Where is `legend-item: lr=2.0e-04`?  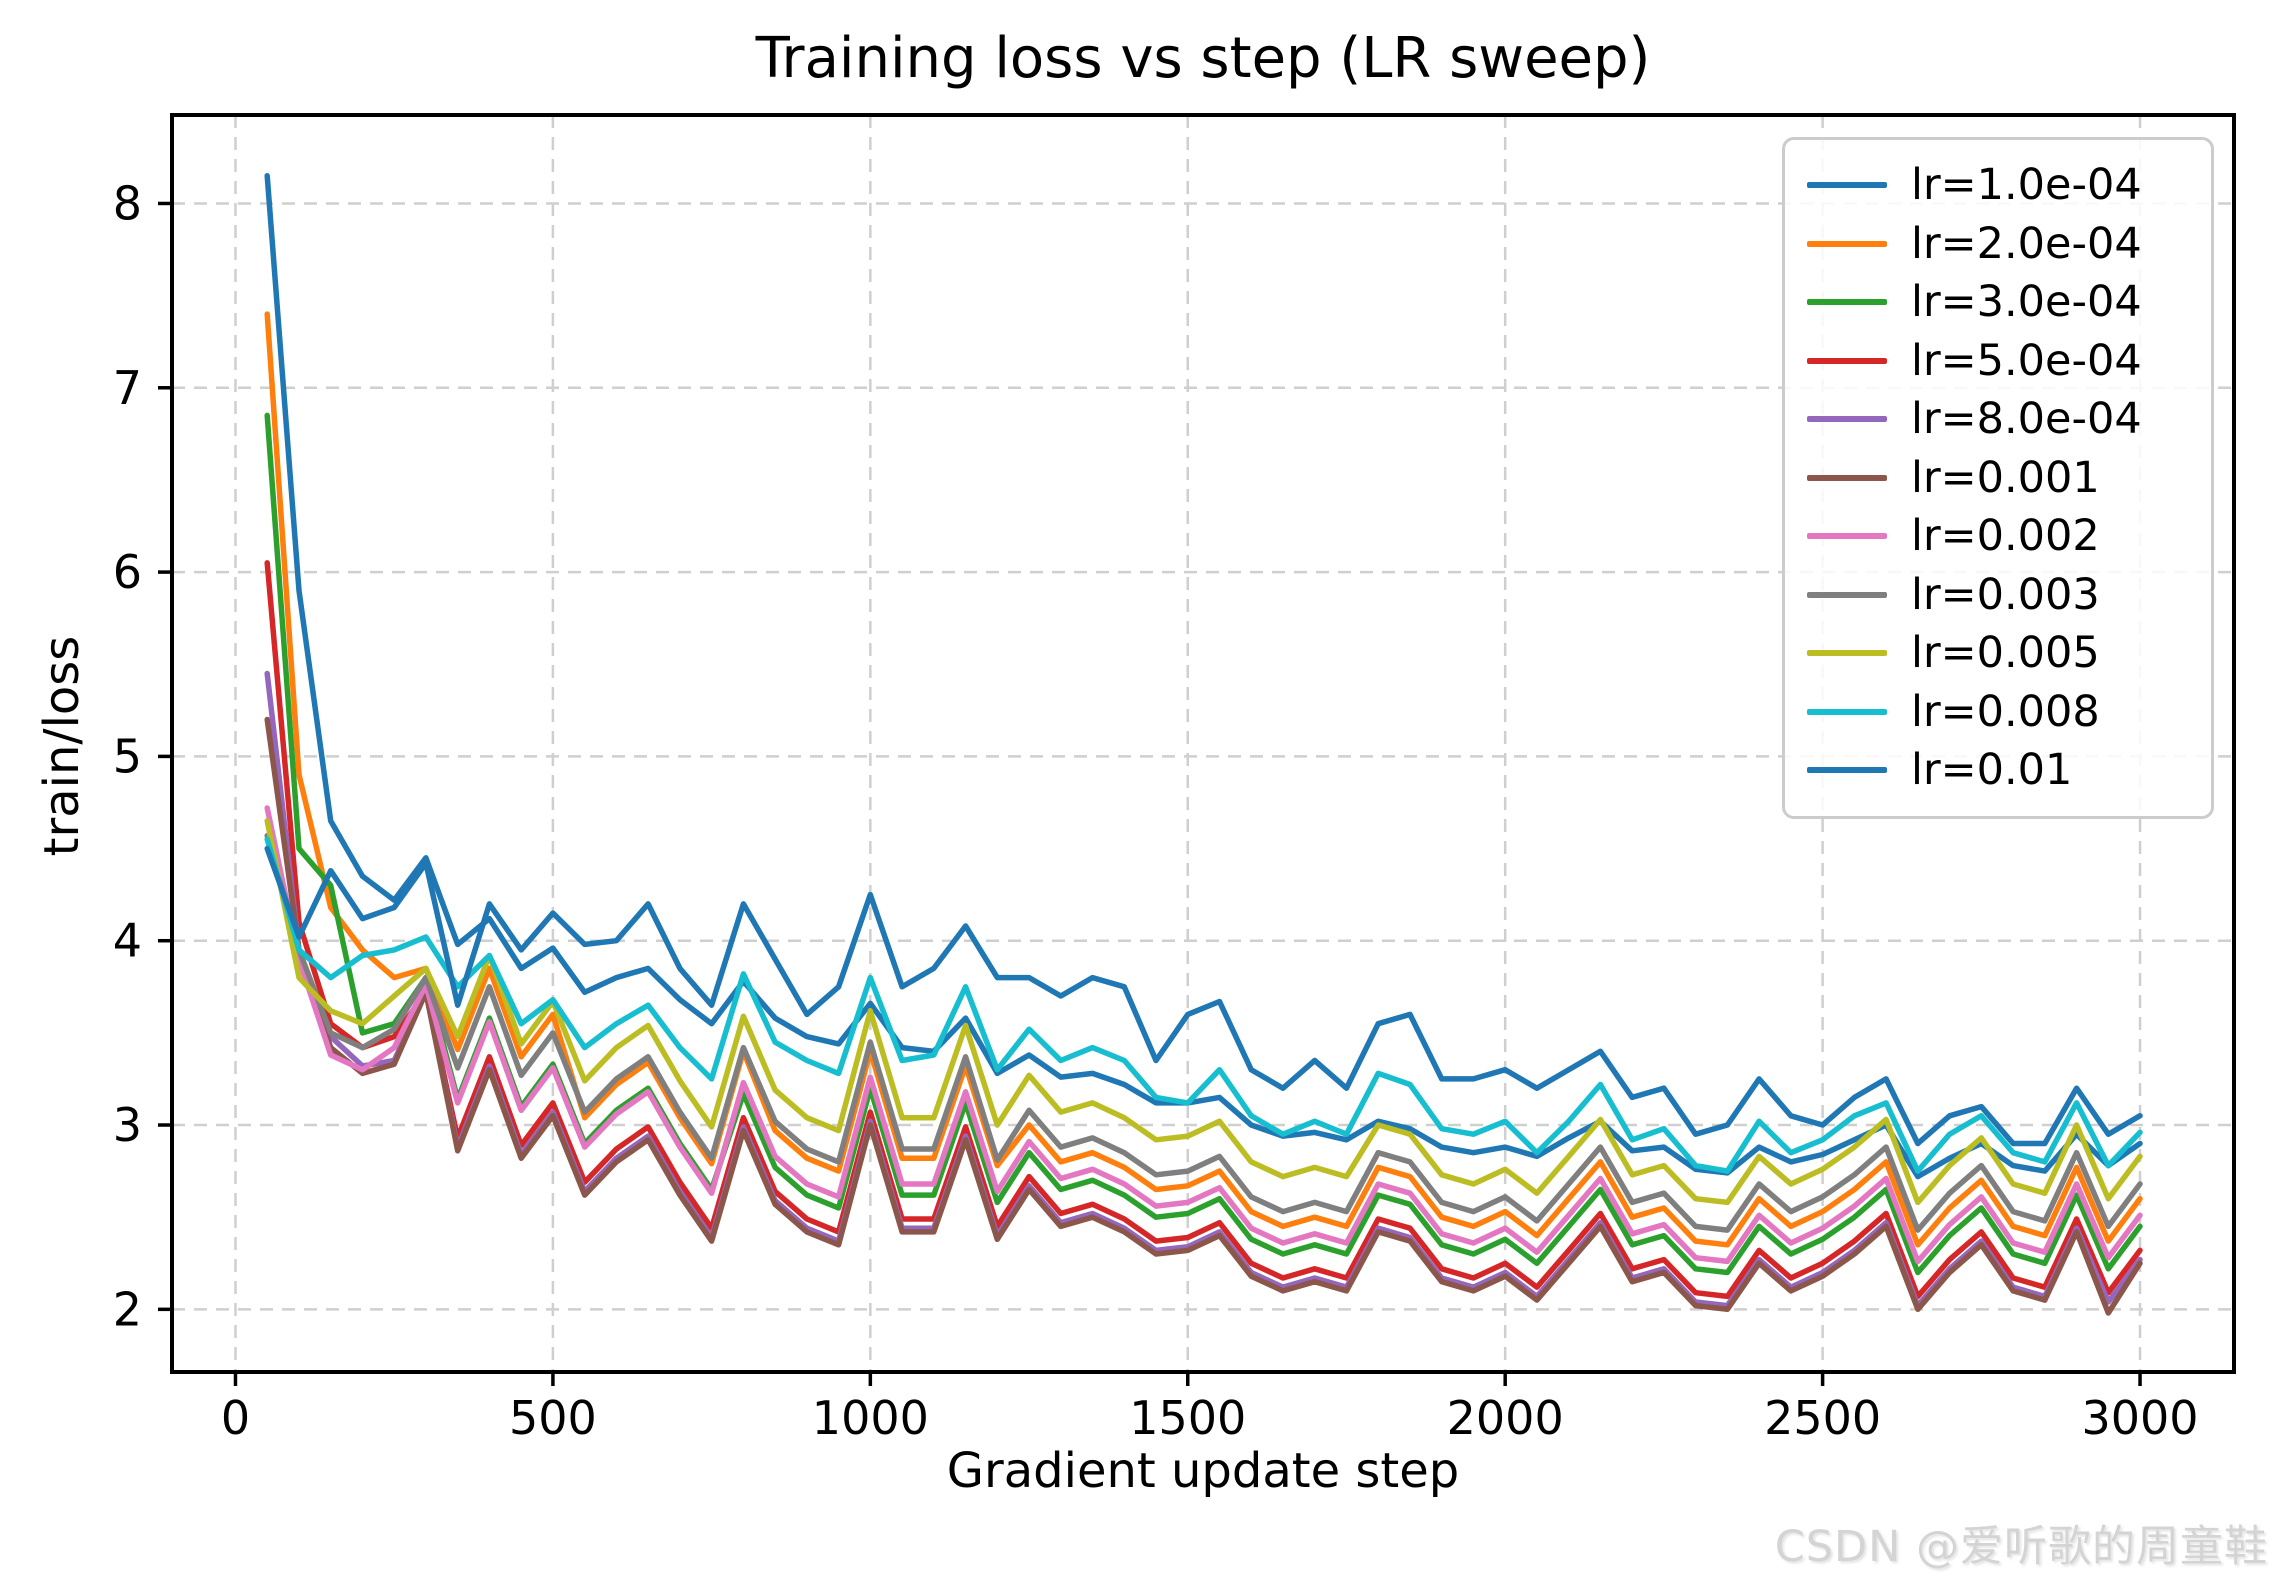 legend-item: lr=2.0e-04 is located at coordinates (2009, 244).